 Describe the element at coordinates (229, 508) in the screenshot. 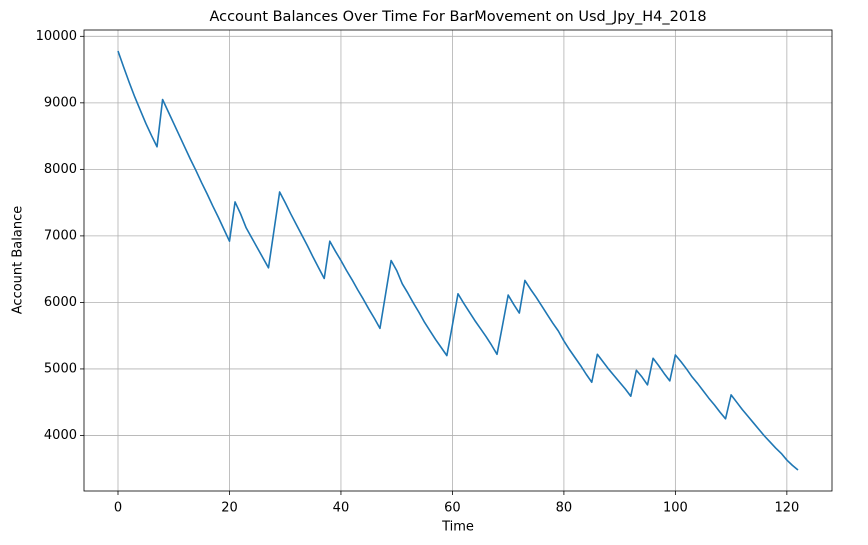

I see `x-tick-label: 20` at that location.